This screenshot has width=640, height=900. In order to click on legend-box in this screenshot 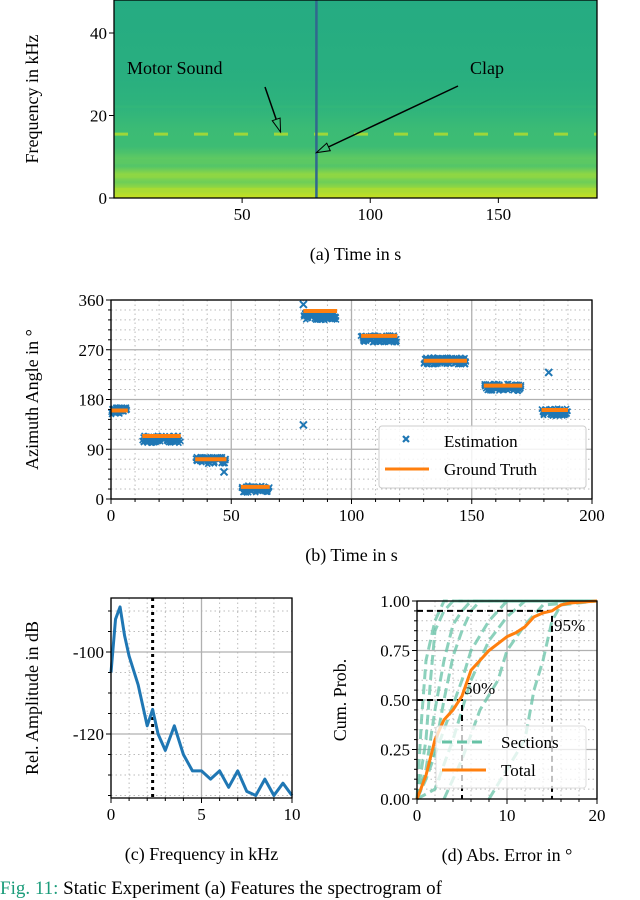, I will do `click(482, 457)`.